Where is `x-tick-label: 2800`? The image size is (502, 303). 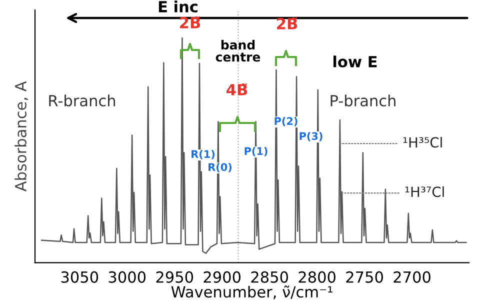 x-tick-label: 2800 is located at coordinates (317, 277).